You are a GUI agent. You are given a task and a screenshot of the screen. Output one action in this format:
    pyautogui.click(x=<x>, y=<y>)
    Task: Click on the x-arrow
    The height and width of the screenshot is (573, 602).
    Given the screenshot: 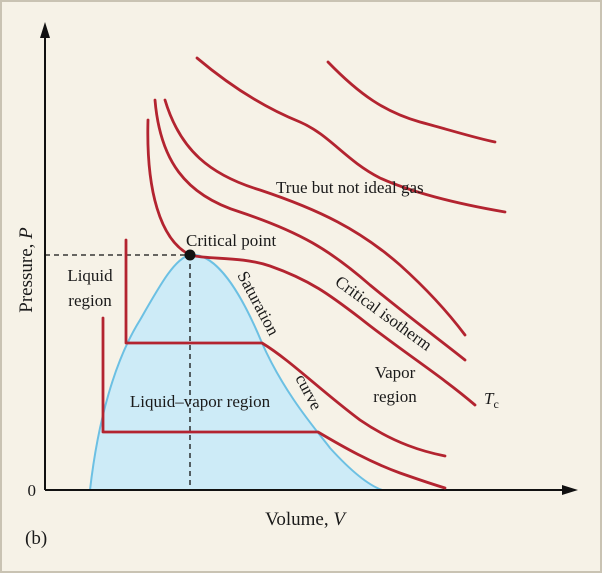 What is the action you would take?
    pyautogui.click(x=570, y=490)
    